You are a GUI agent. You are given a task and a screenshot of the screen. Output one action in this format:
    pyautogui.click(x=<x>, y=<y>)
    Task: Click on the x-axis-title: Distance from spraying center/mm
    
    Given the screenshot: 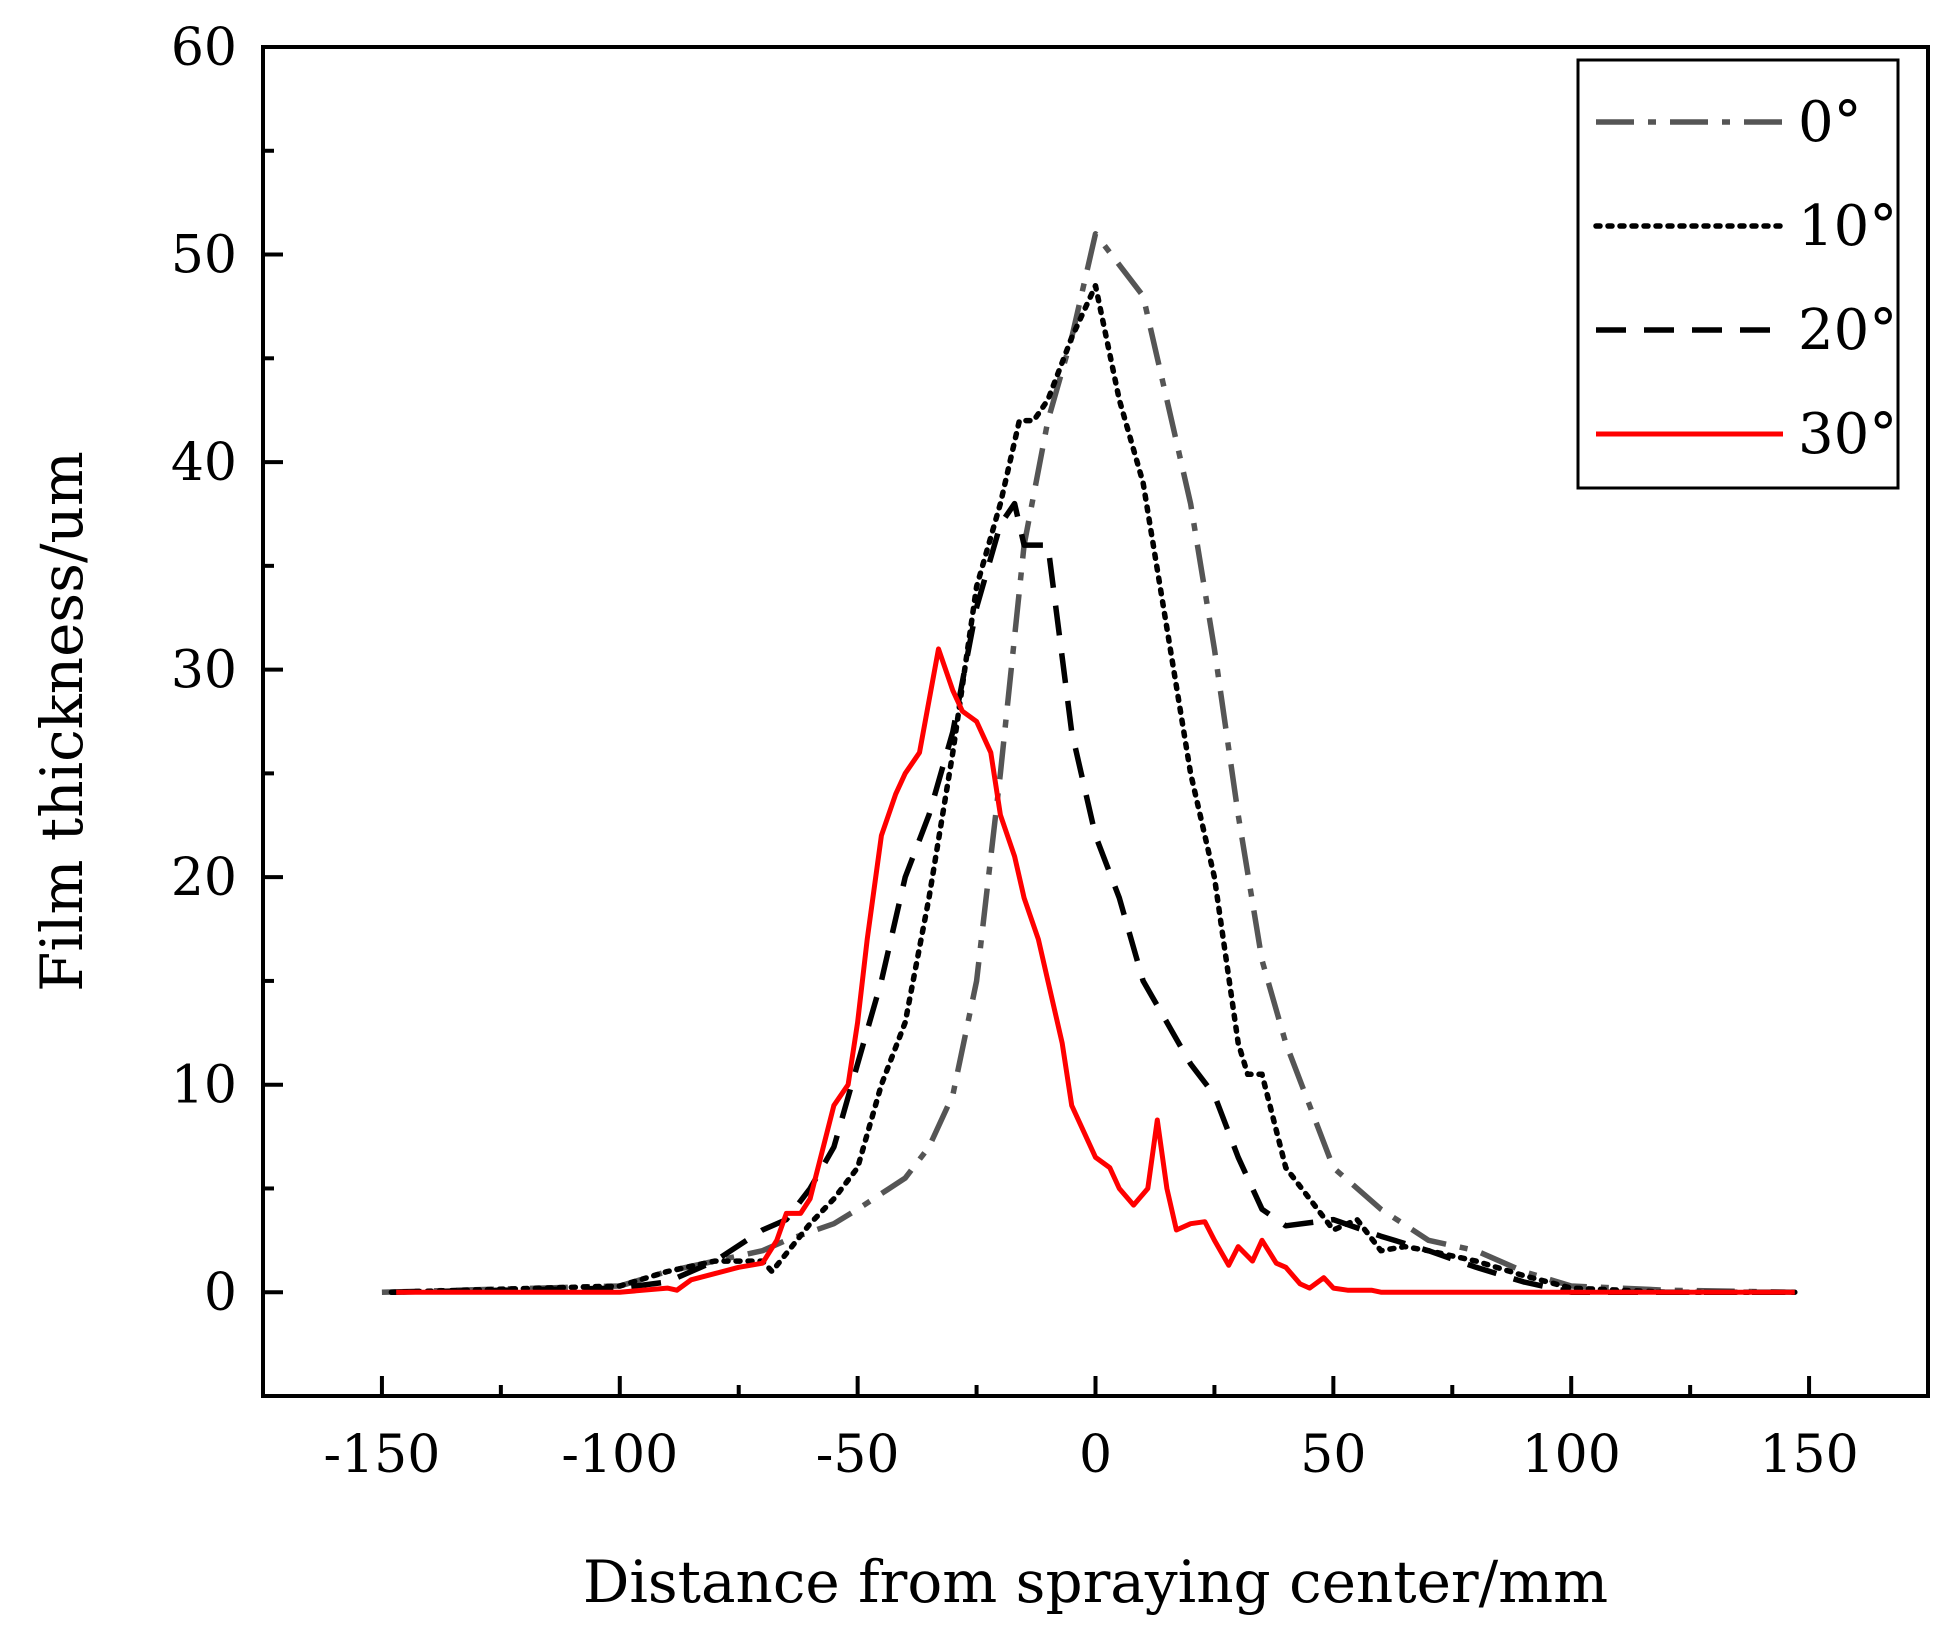 What is the action you would take?
    pyautogui.click(x=1095, y=1582)
    